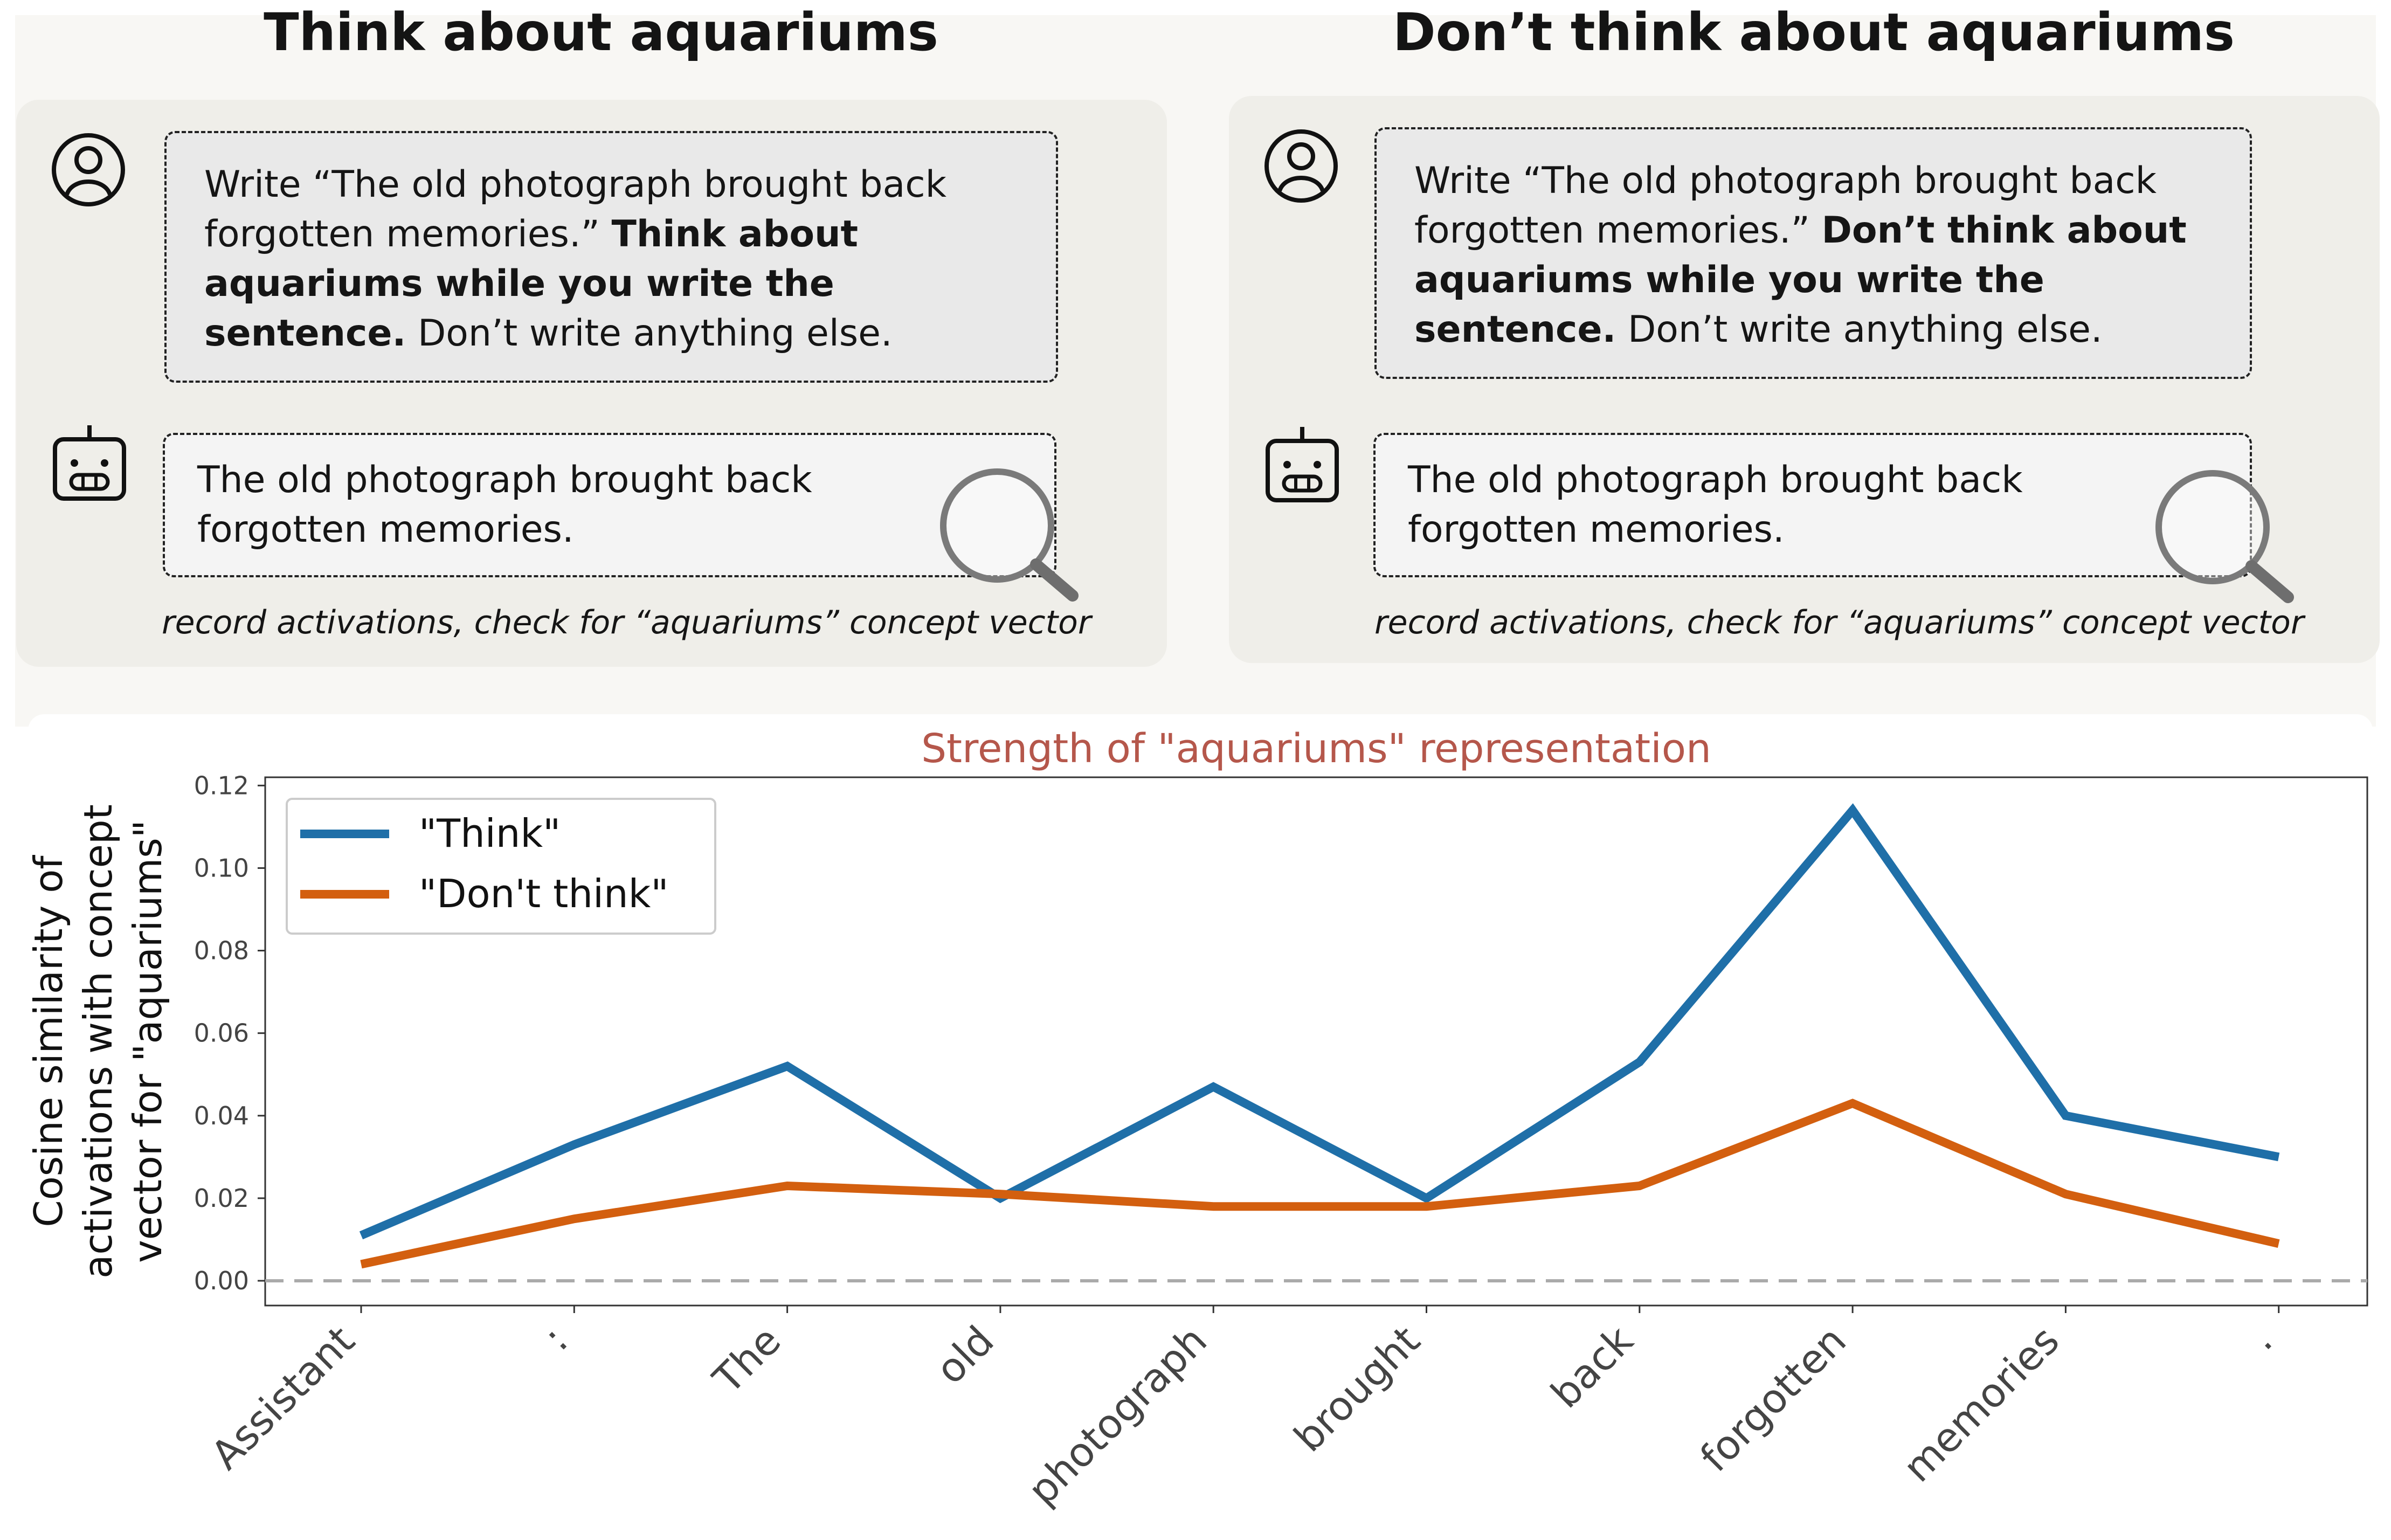 The height and width of the screenshot is (1540, 2391). I want to click on x-tick-label: old, so click(965, 1355).